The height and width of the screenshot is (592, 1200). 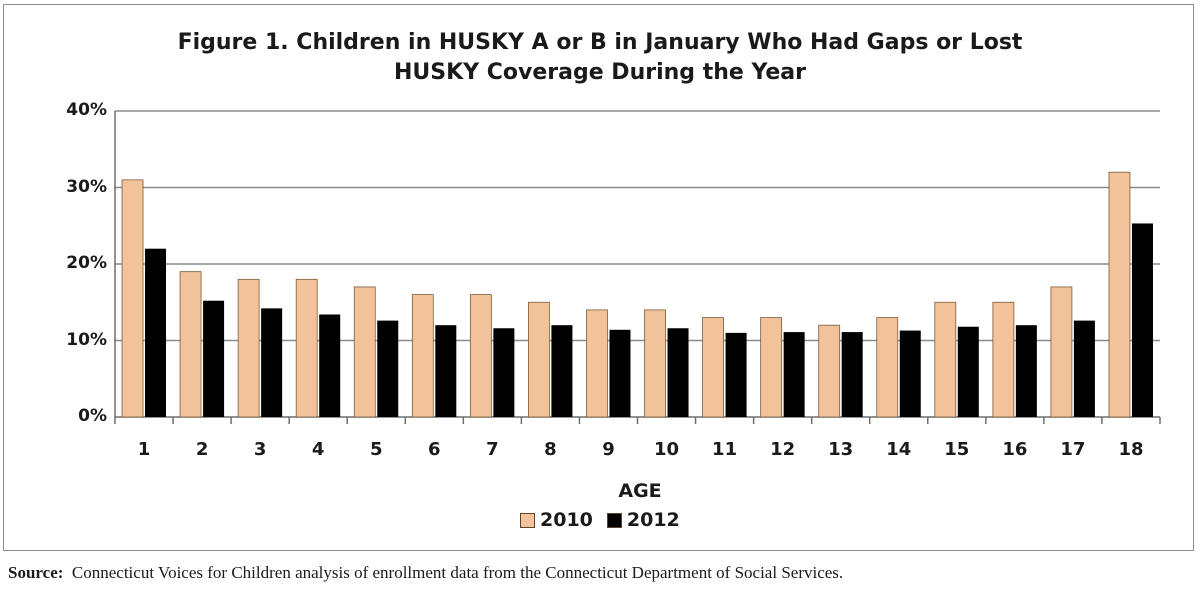 What do you see at coordinates (92, 416) in the screenshot?
I see `y-tick-label-0pct: 0%` at bounding box center [92, 416].